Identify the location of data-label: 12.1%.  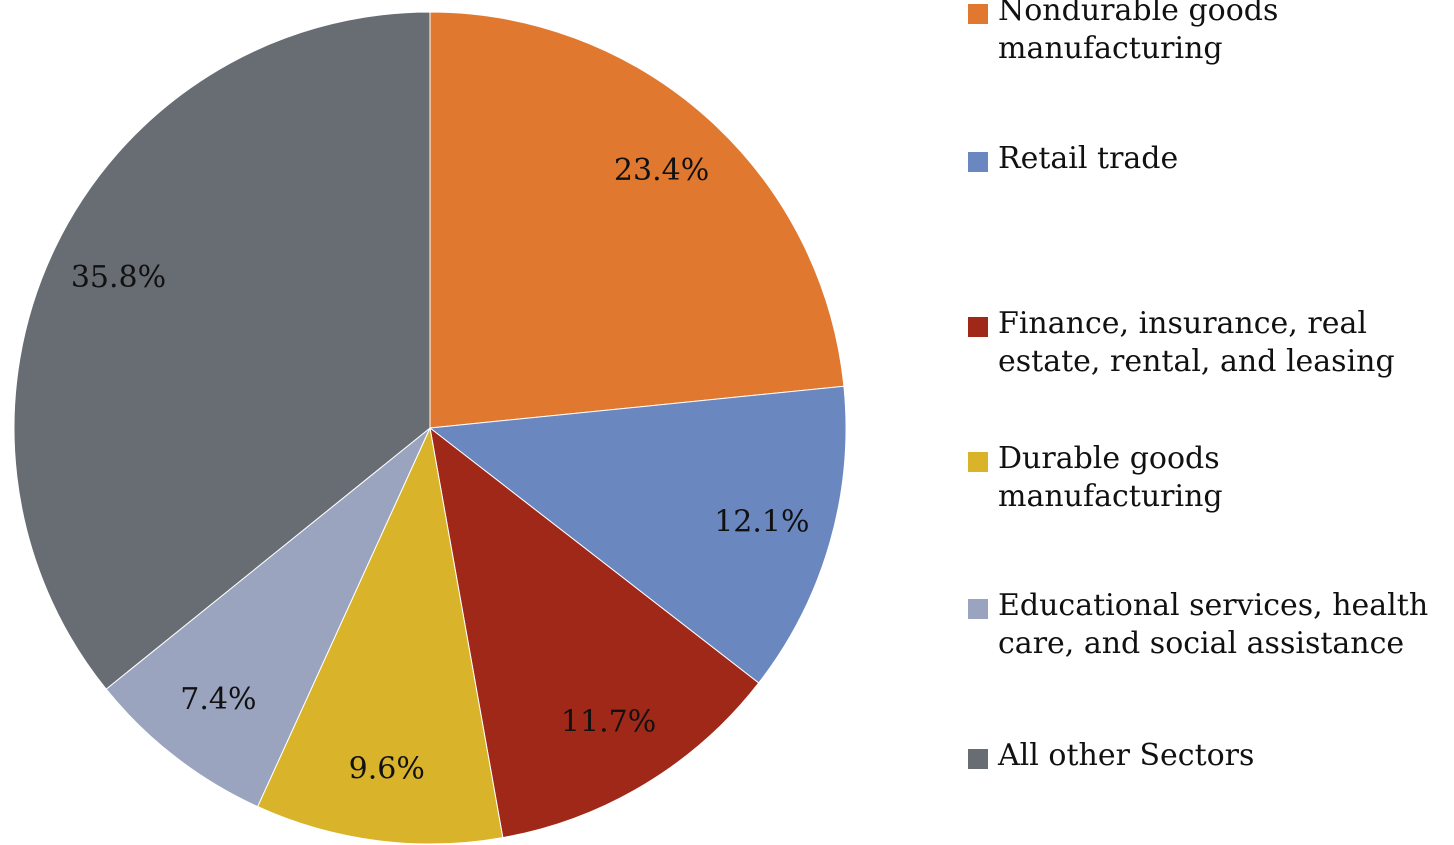
(761, 521).